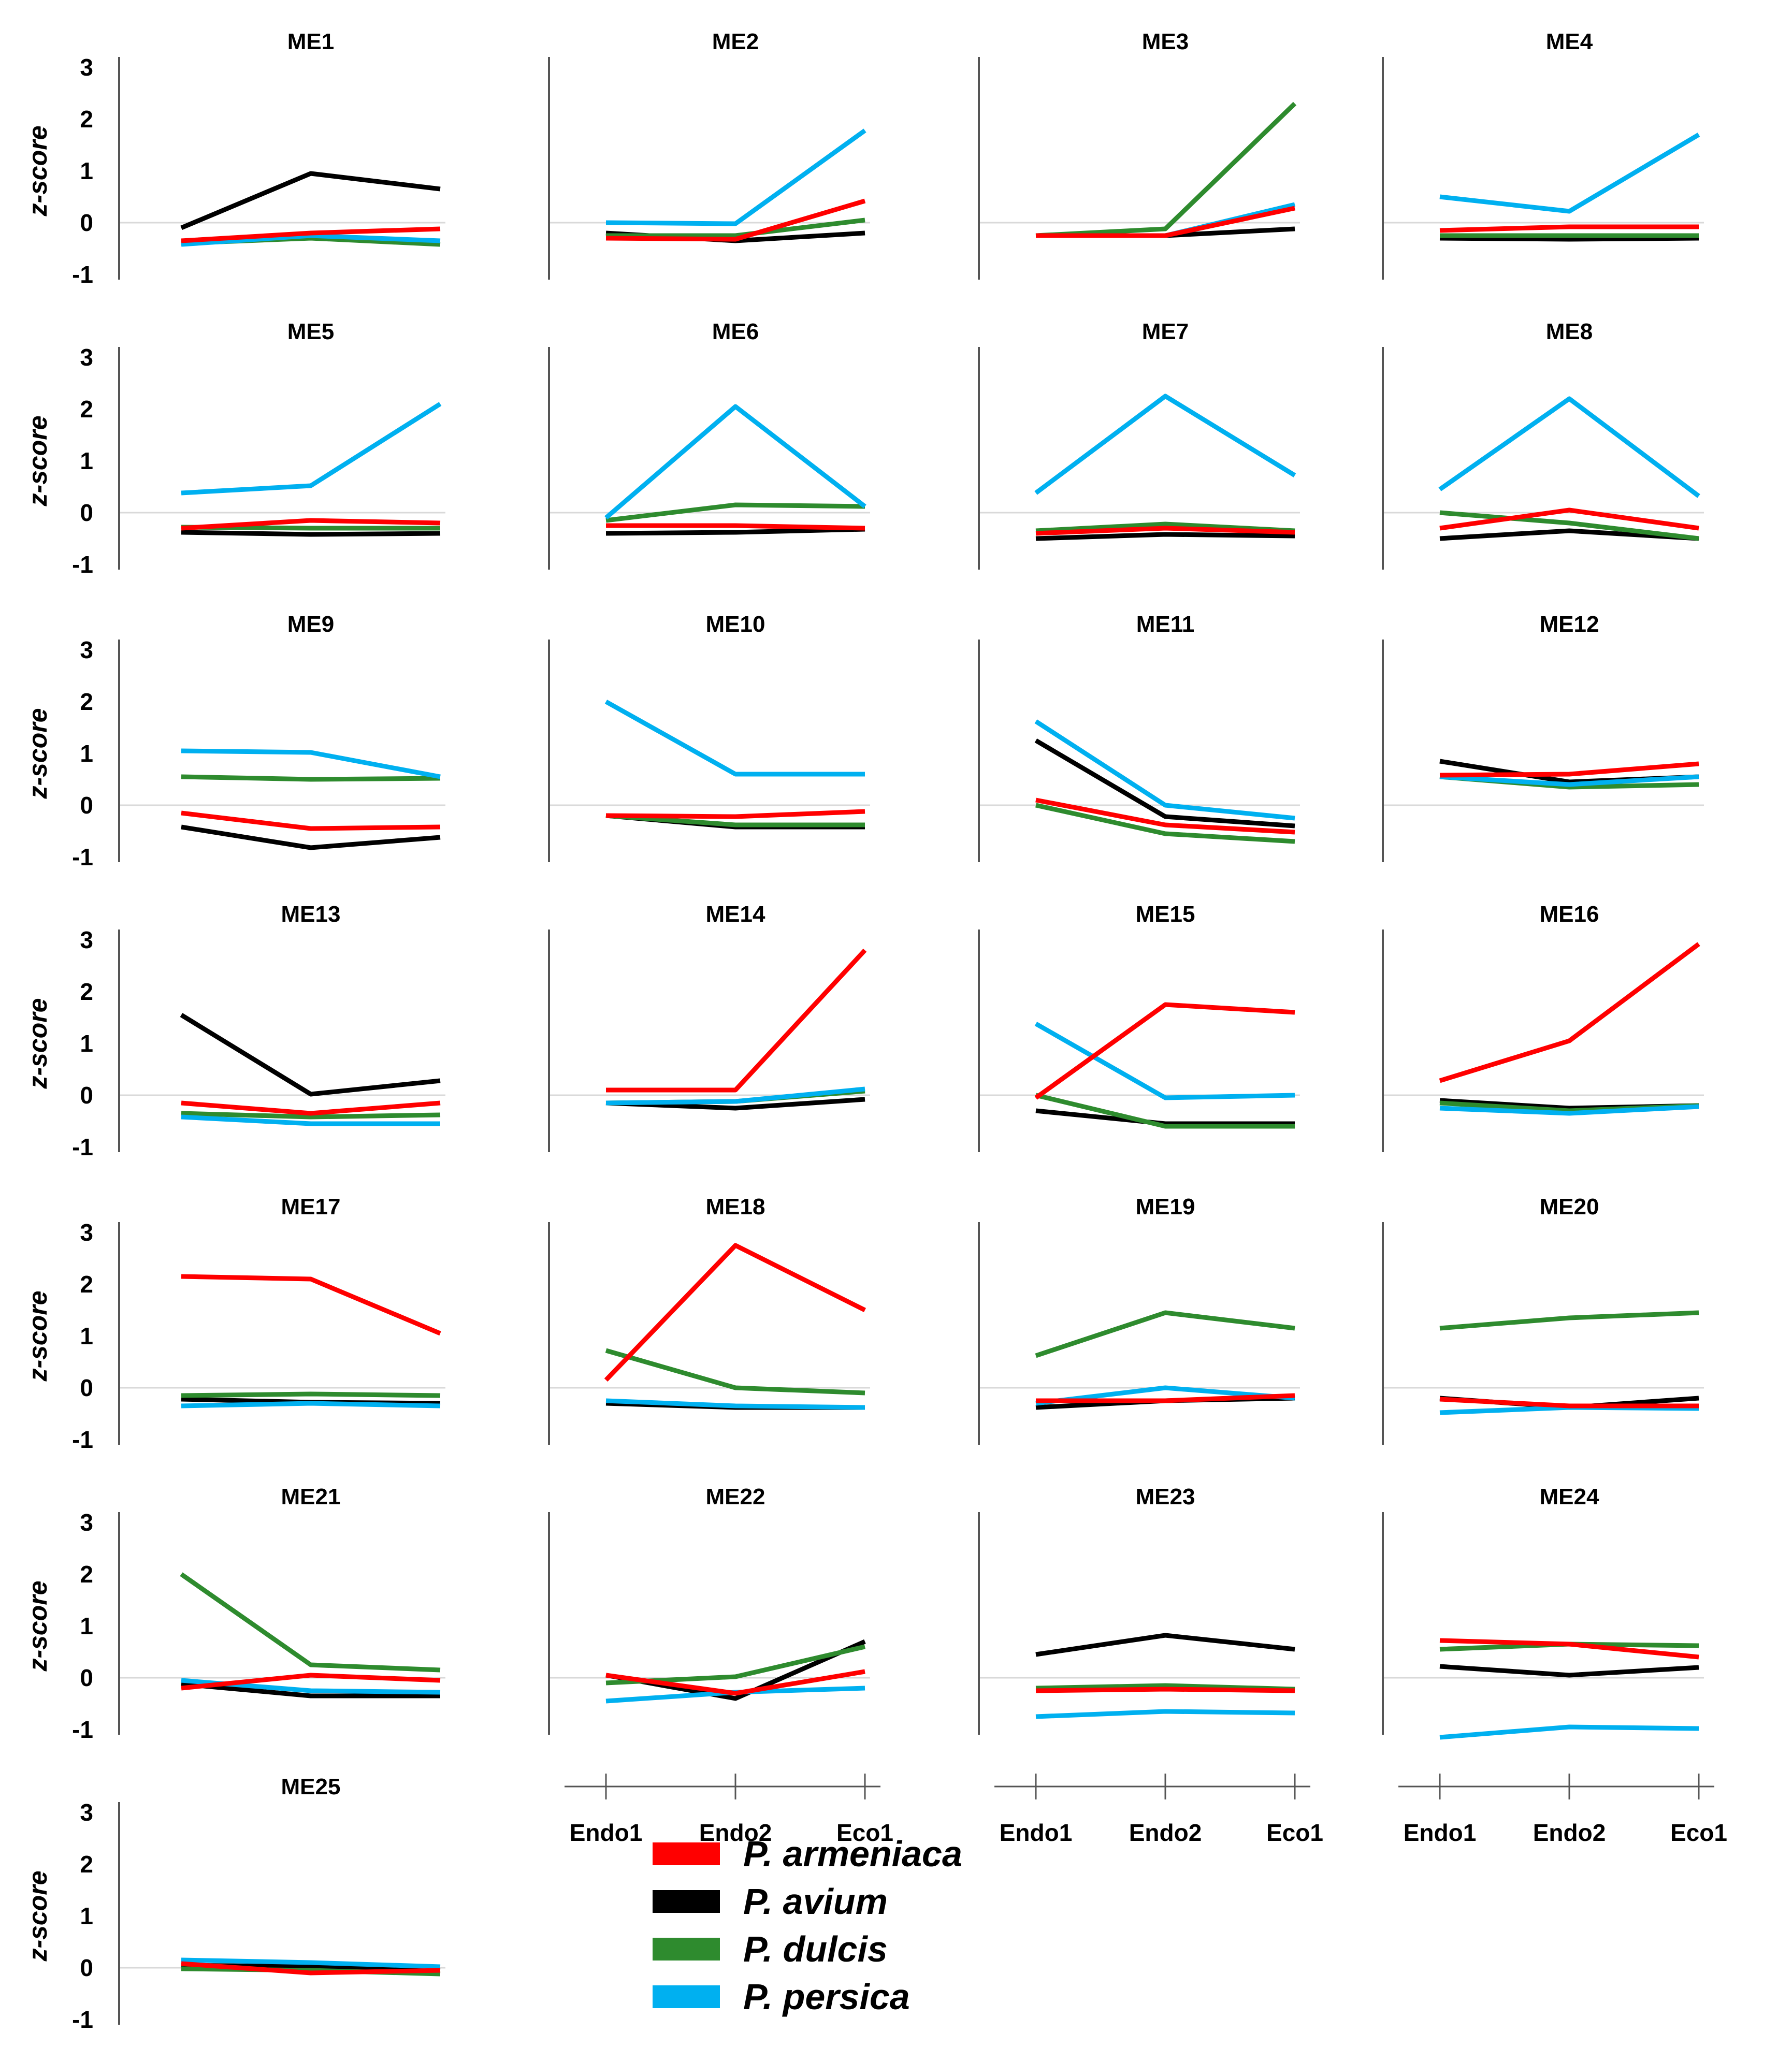 Image resolution: width=1792 pixels, height=2062 pixels. I want to click on me23-line-avium, so click(1165, 1645).